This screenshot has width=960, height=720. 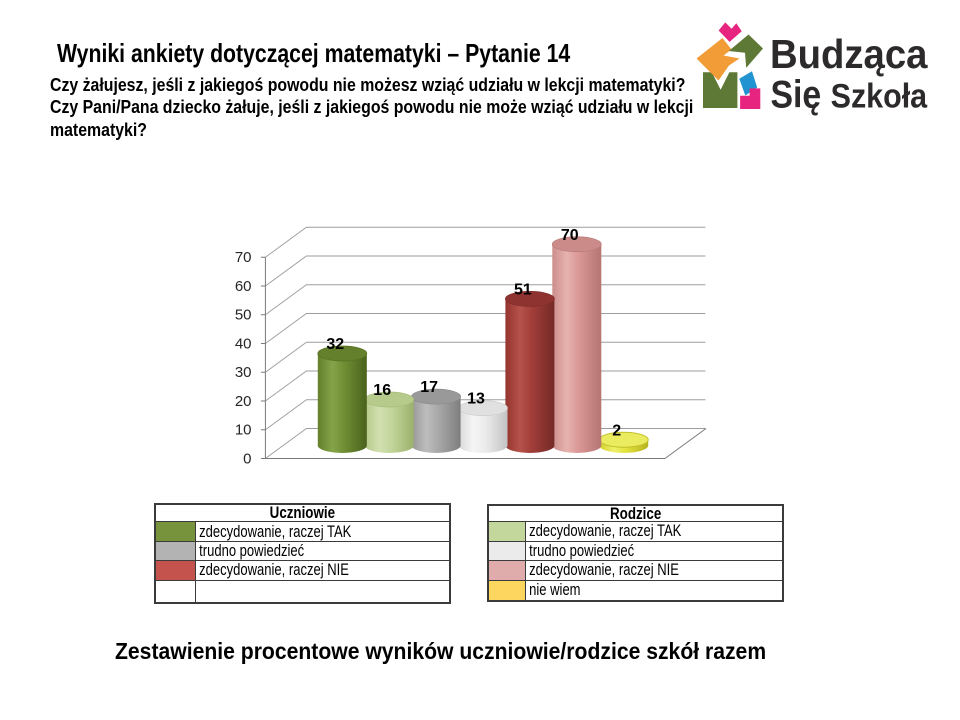 I want to click on svg-text: 30, so click(x=243, y=372).